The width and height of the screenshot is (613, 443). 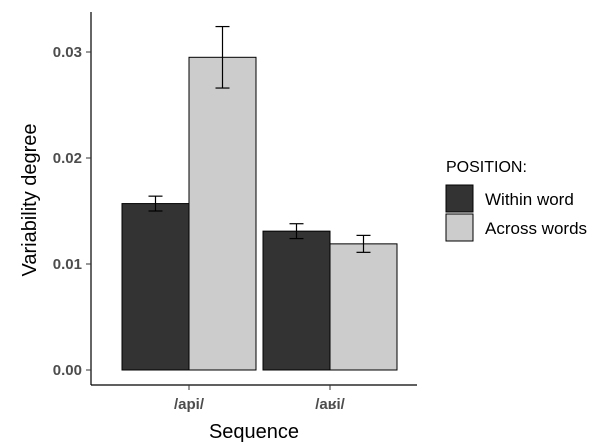 What do you see at coordinates (536, 228) in the screenshot?
I see `legend-label: Across words` at bounding box center [536, 228].